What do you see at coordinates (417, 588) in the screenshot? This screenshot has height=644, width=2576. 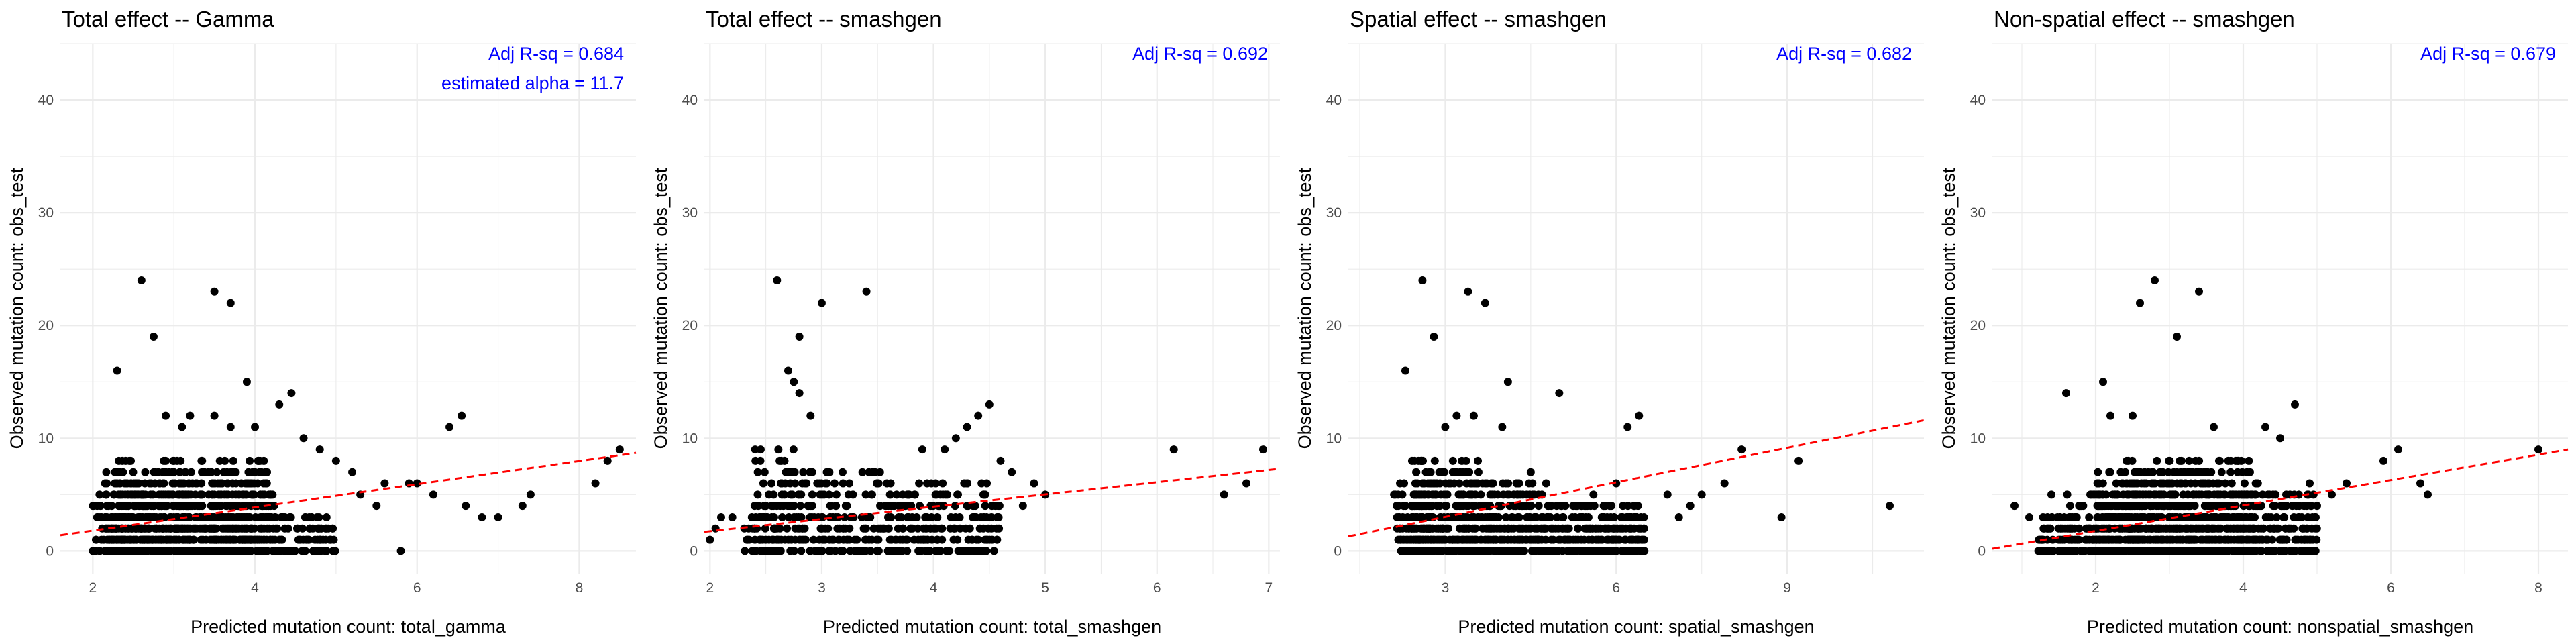 I see `x-tick-label: 6` at bounding box center [417, 588].